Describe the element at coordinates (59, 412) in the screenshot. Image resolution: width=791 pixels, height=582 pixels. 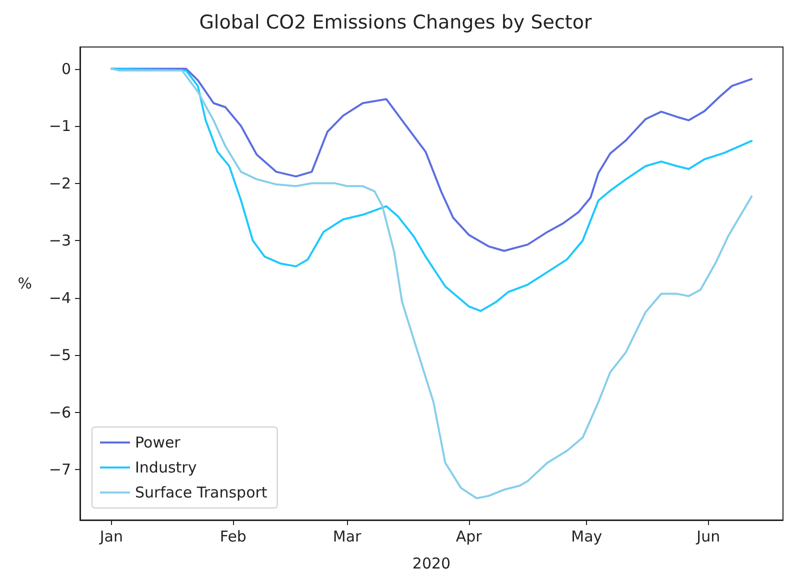
I see `y-tick-label: −6` at that location.